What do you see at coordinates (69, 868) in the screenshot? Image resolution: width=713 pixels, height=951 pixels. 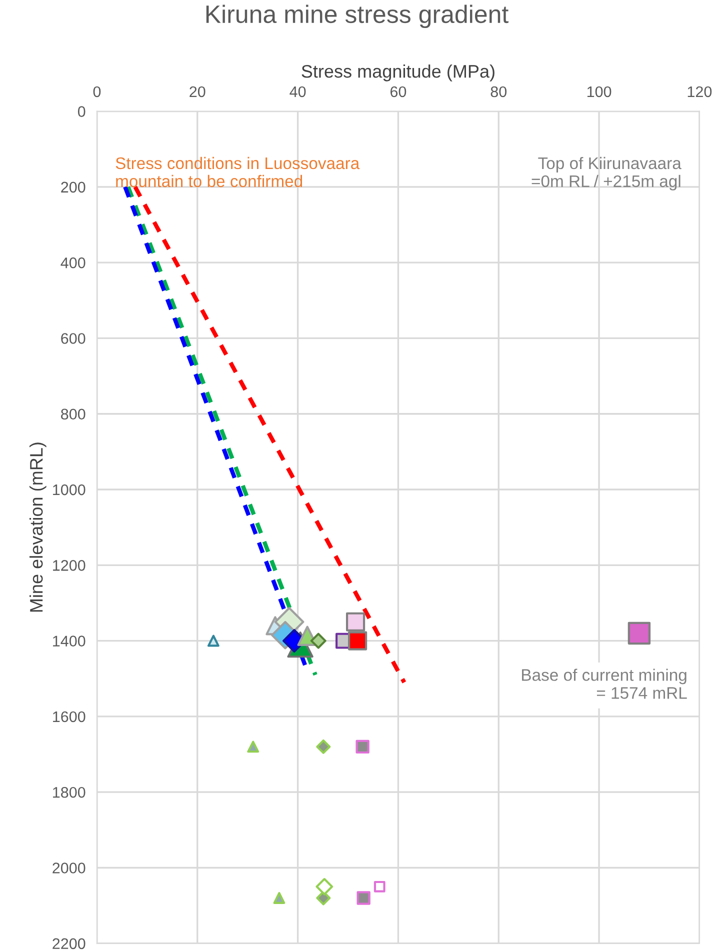 I see `y-tick-label: 2000` at bounding box center [69, 868].